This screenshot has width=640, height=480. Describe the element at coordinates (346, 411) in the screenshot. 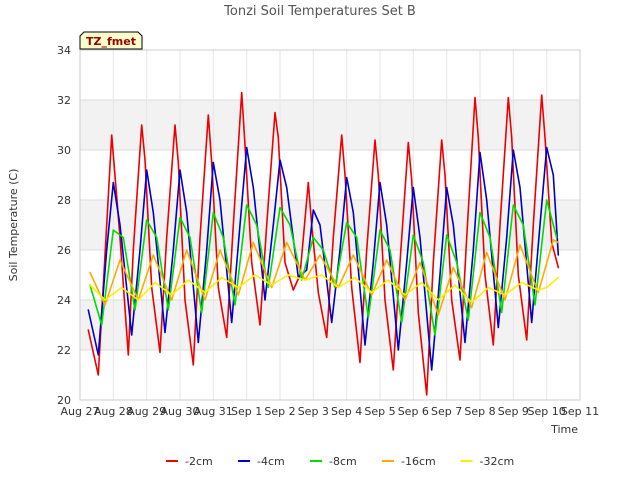

I see `x-tick-label: Sep 4` at that location.